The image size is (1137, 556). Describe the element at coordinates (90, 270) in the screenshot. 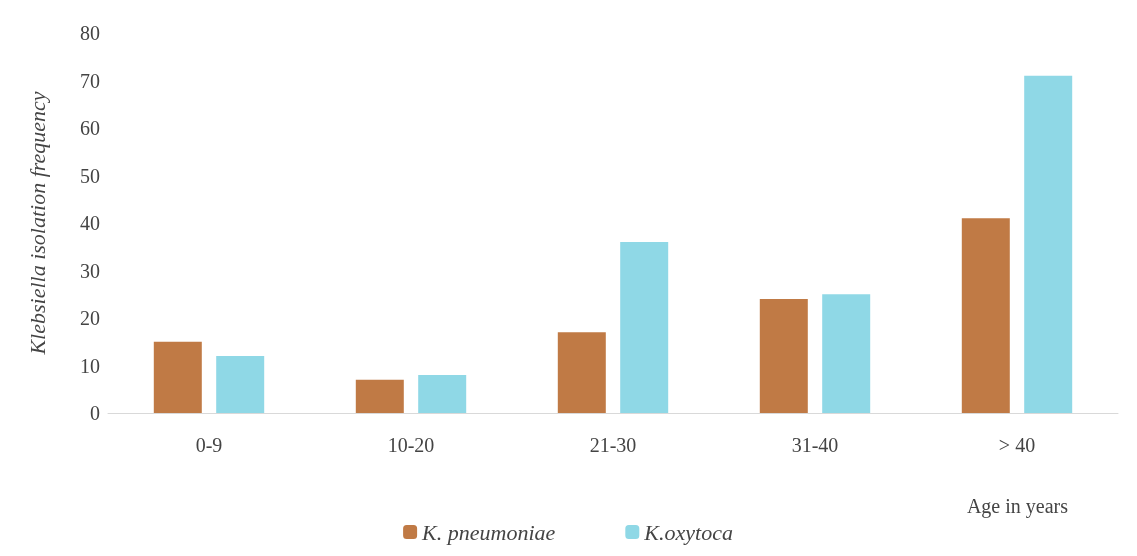

I see `y-tick-label: 30` at that location.